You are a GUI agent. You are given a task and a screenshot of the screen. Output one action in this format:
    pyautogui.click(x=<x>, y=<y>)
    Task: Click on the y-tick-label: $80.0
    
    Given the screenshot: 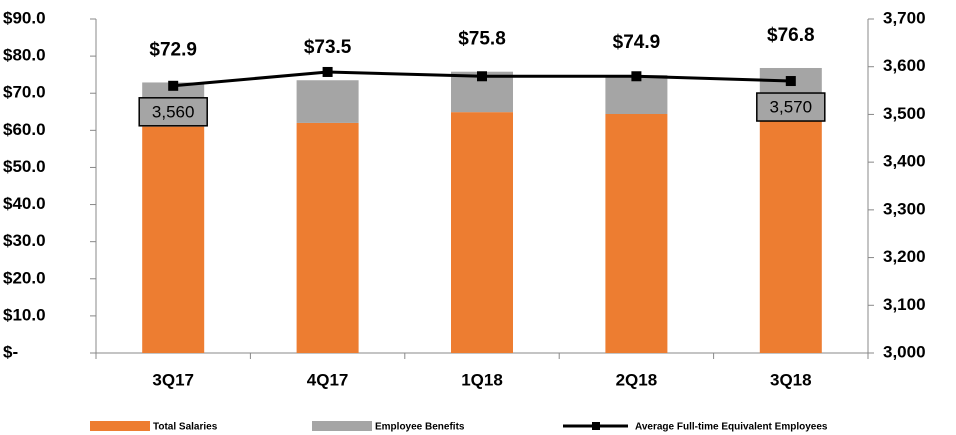 What is the action you would take?
    pyautogui.click(x=24, y=55)
    